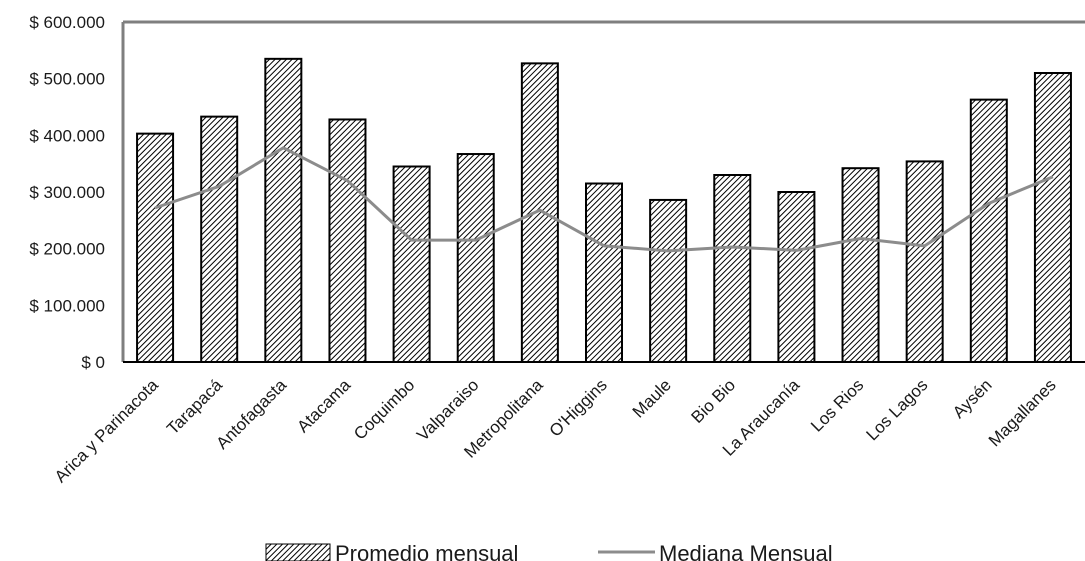  I want to click on legend-label-mediana: Mediana Mensual, so click(746, 551).